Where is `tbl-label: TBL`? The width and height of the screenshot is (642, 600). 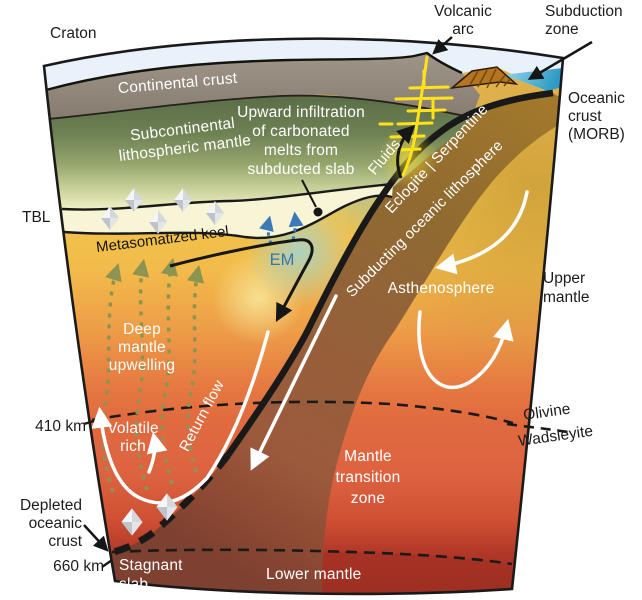
tbl-label: TBL is located at coordinates (36, 217).